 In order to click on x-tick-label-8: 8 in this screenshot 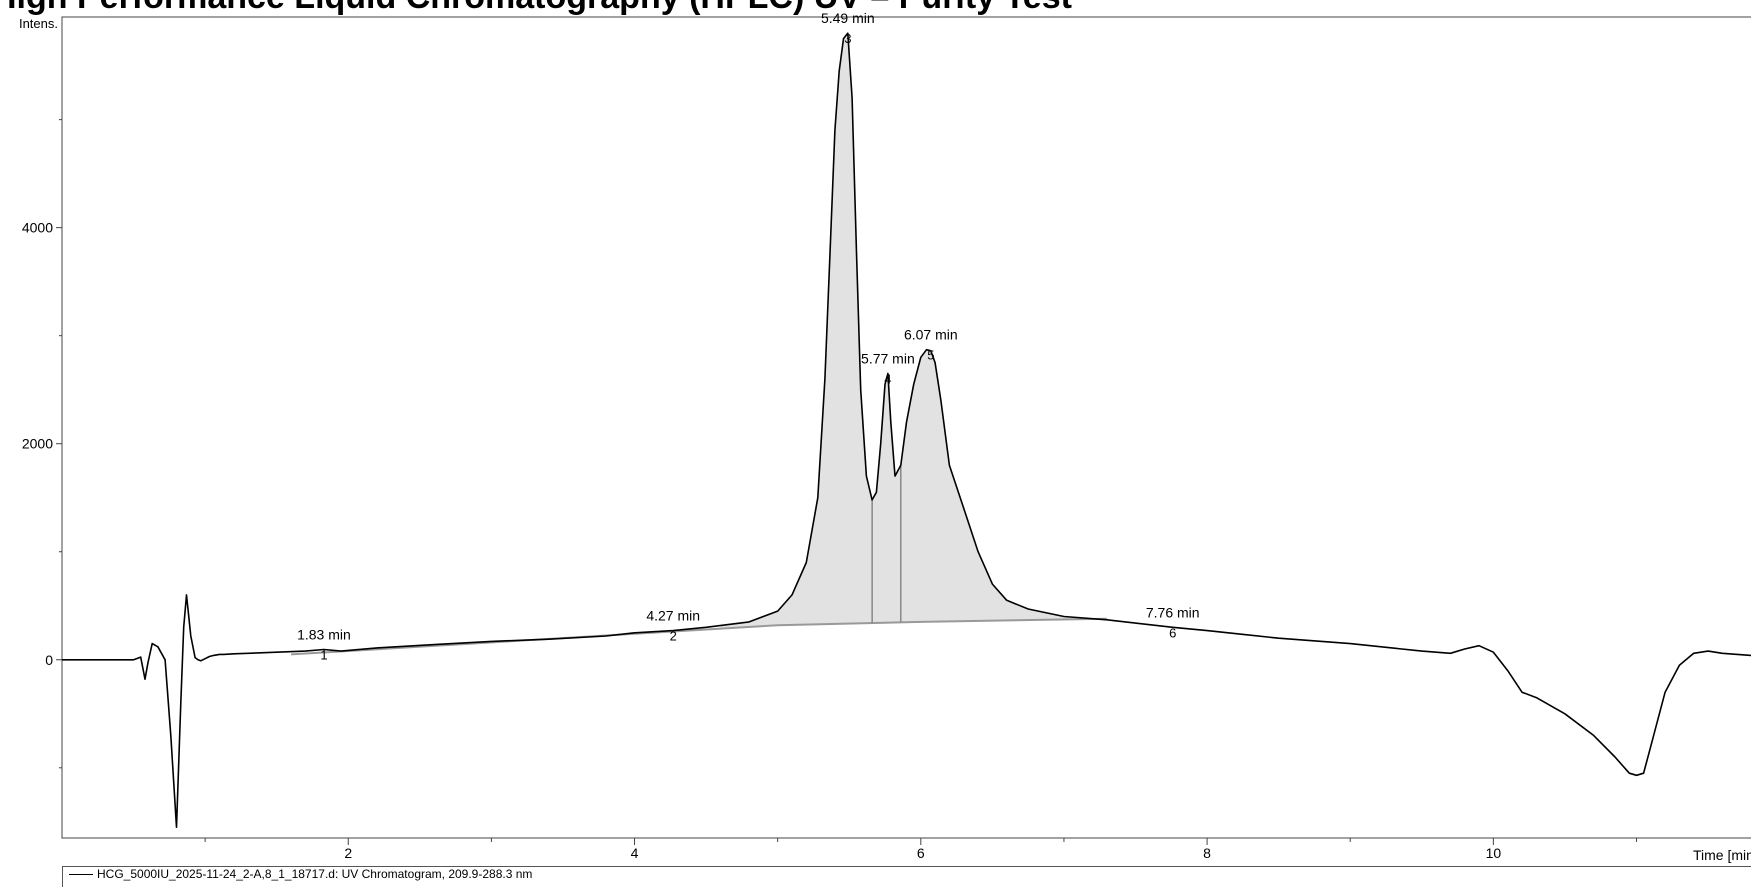, I will do `click(1207, 853)`.